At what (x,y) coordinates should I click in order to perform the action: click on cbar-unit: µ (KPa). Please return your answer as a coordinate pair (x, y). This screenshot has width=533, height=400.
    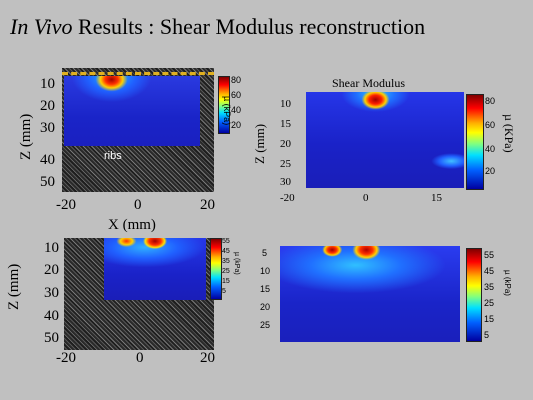
    Looking at the image, I should click on (509, 133).